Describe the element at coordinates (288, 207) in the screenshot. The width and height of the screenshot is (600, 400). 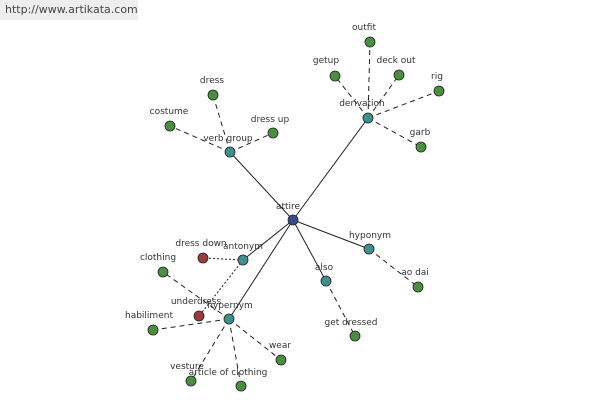
I see `node-label: attire` at that location.